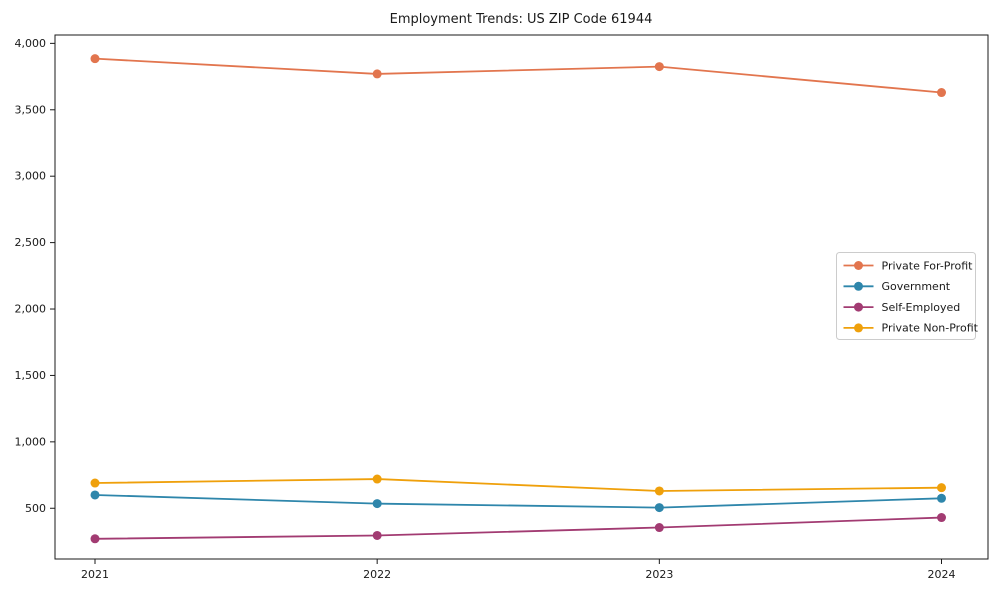 This screenshot has width=1000, height=600. Describe the element at coordinates (659, 574) in the screenshot. I see `x-tick-label: 2023` at that location.